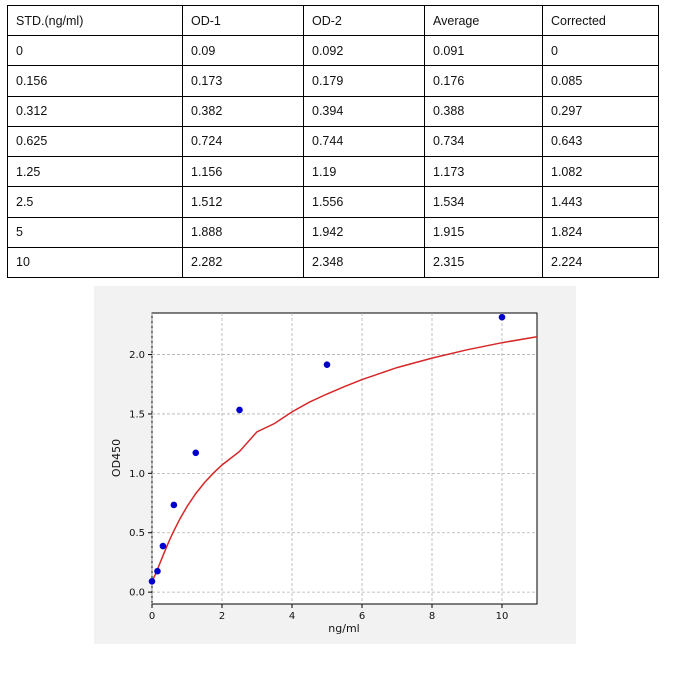  I want to click on table-cell: 0.394, so click(364, 111).